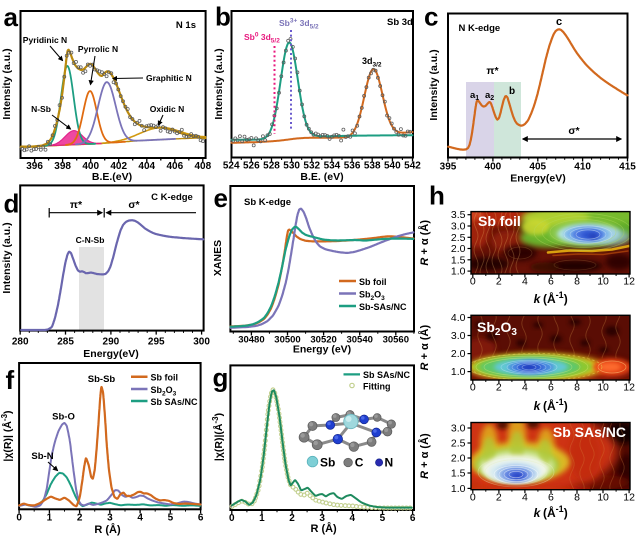 This screenshot has width=640, height=545. What do you see at coordinates (437, 196) in the screenshot?
I see `svg-text: h` at bounding box center [437, 196].